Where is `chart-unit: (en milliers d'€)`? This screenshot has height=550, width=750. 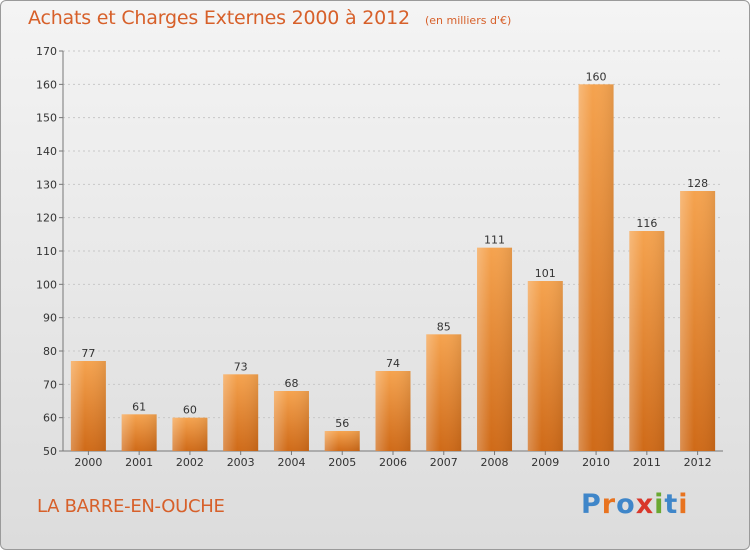 chart-unit: (en milliers d'€) is located at coordinates (468, 20).